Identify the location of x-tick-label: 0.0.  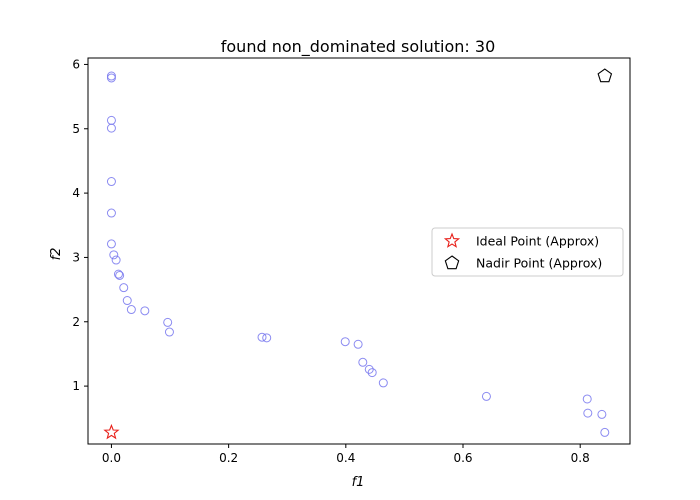
(111, 458).